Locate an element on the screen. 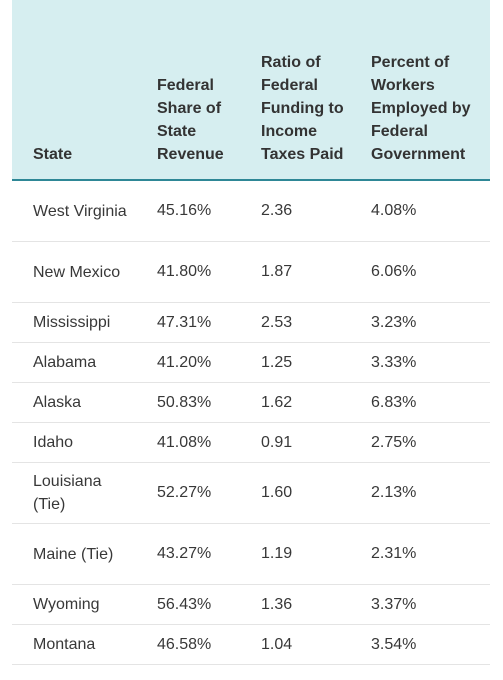  cell-federal-share: 45.16% is located at coordinates (194, 211).